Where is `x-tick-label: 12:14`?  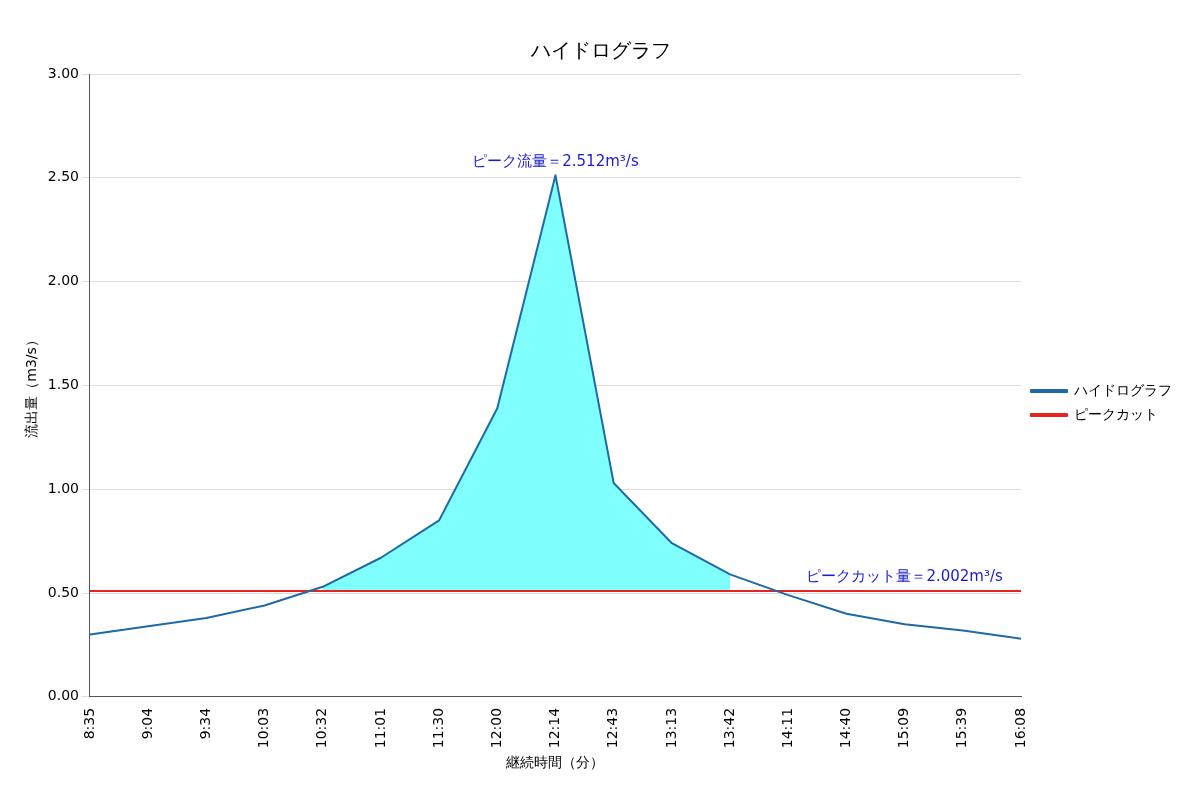 x-tick-label: 12:14 is located at coordinates (554, 728).